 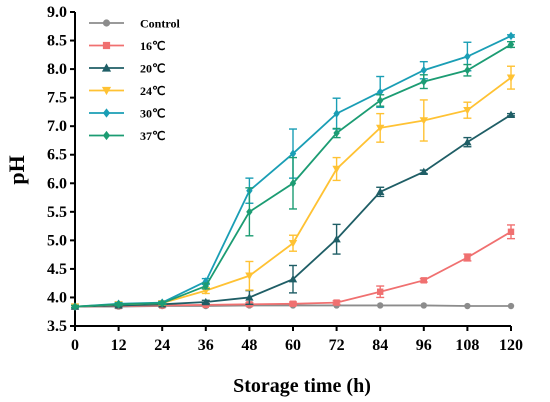 What do you see at coordinates (467, 345) in the screenshot?
I see `x-tick-label: 108` at bounding box center [467, 345].